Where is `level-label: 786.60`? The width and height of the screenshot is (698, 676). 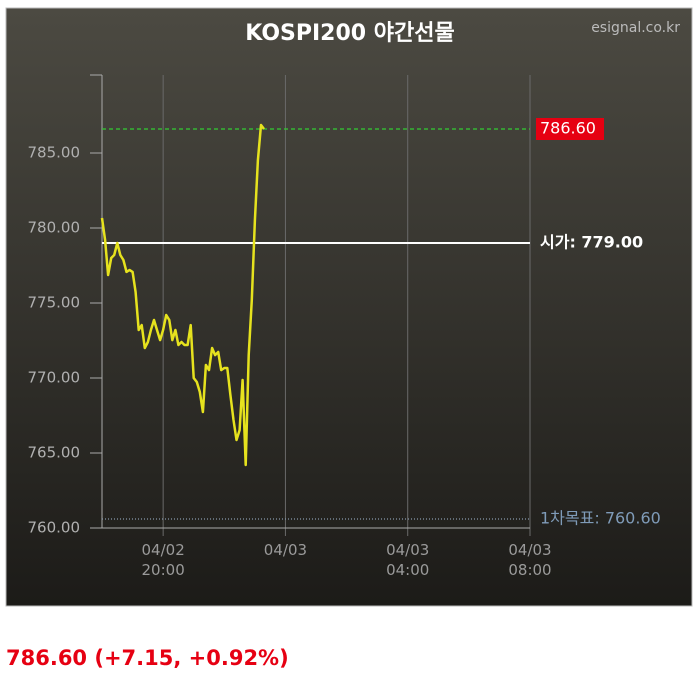
level-label: 786.60 is located at coordinates (568, 128).